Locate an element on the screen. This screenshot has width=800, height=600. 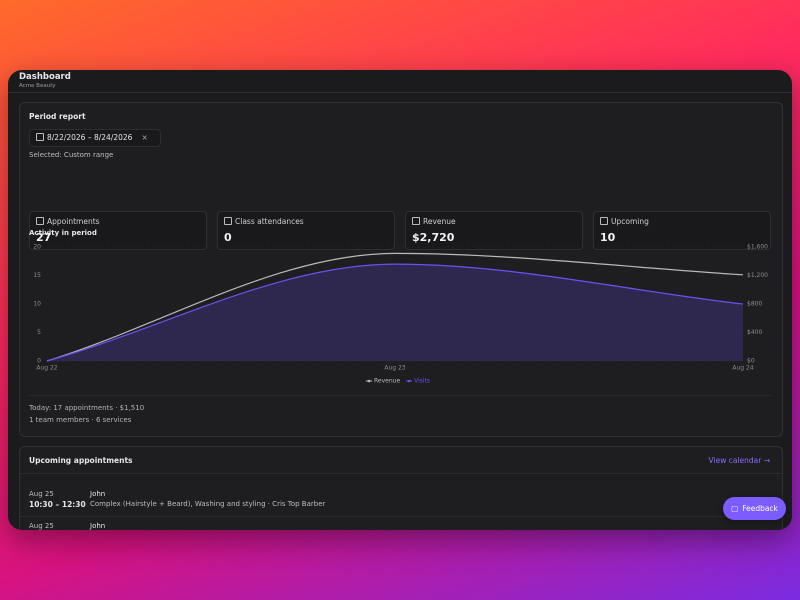
y2-tick-label: $0 is located at coordinates (751, 361).